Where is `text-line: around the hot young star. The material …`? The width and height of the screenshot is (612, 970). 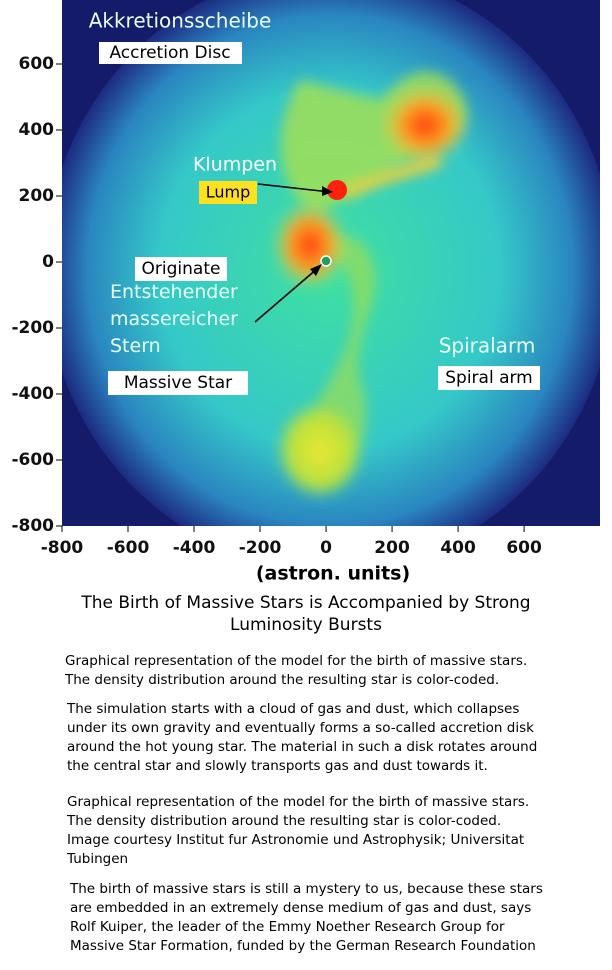 text-line: around the hot young star. The material … is located at coordinates (302, 747).